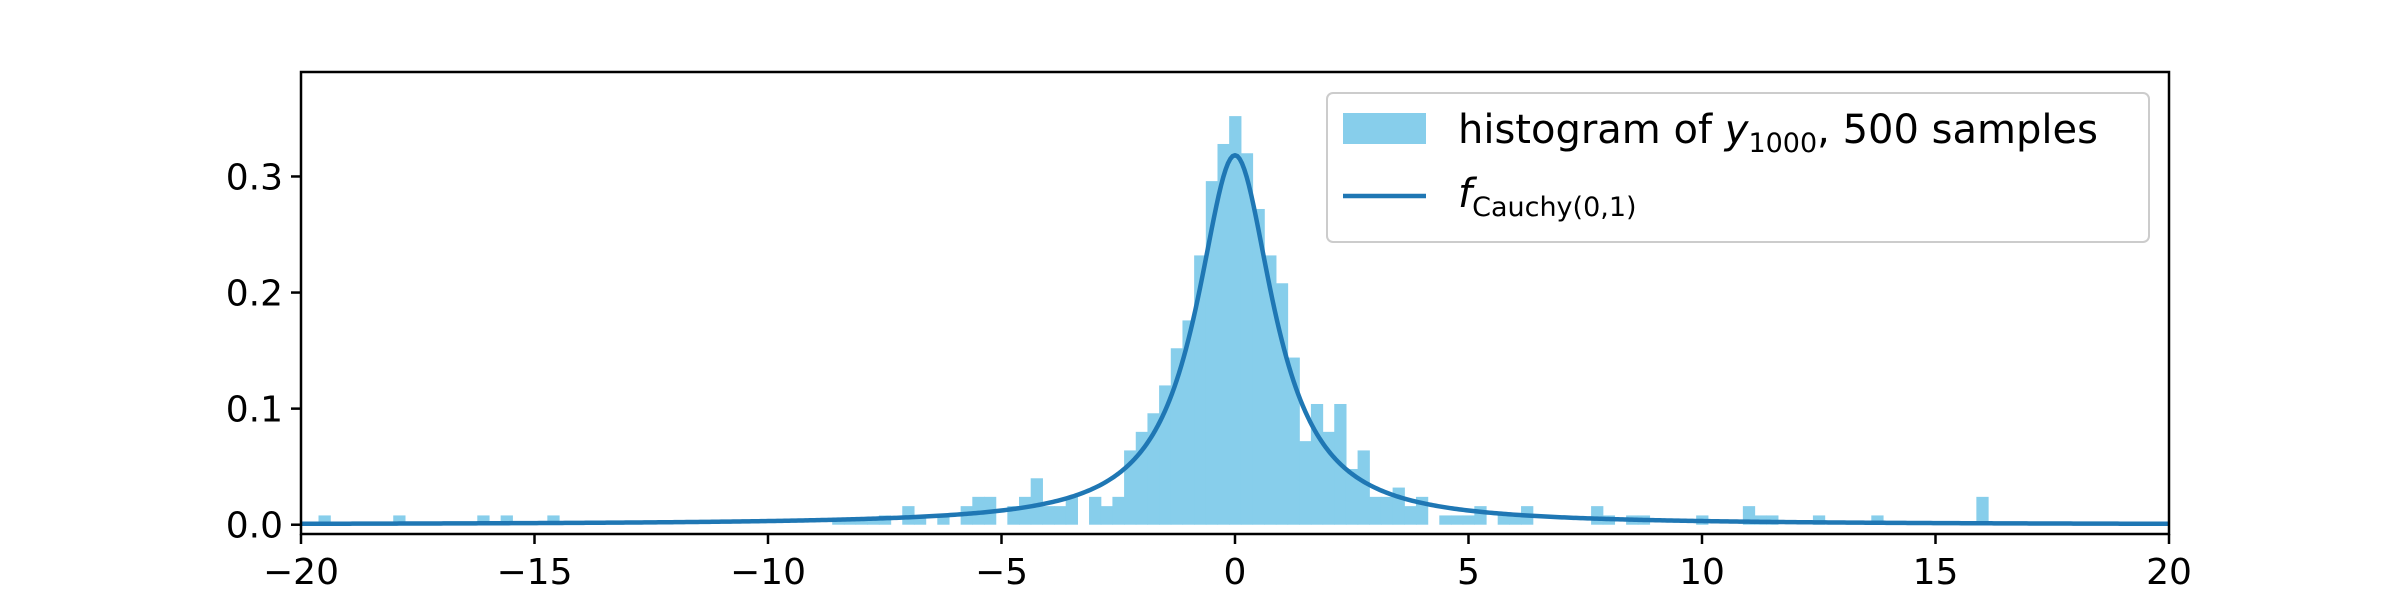 Image resolution: width=2400 pixels, height=600 pixels. Describe the element at coordinates (2169, 572) in the screenshot. I see `x-tick-label: 20` at that location.